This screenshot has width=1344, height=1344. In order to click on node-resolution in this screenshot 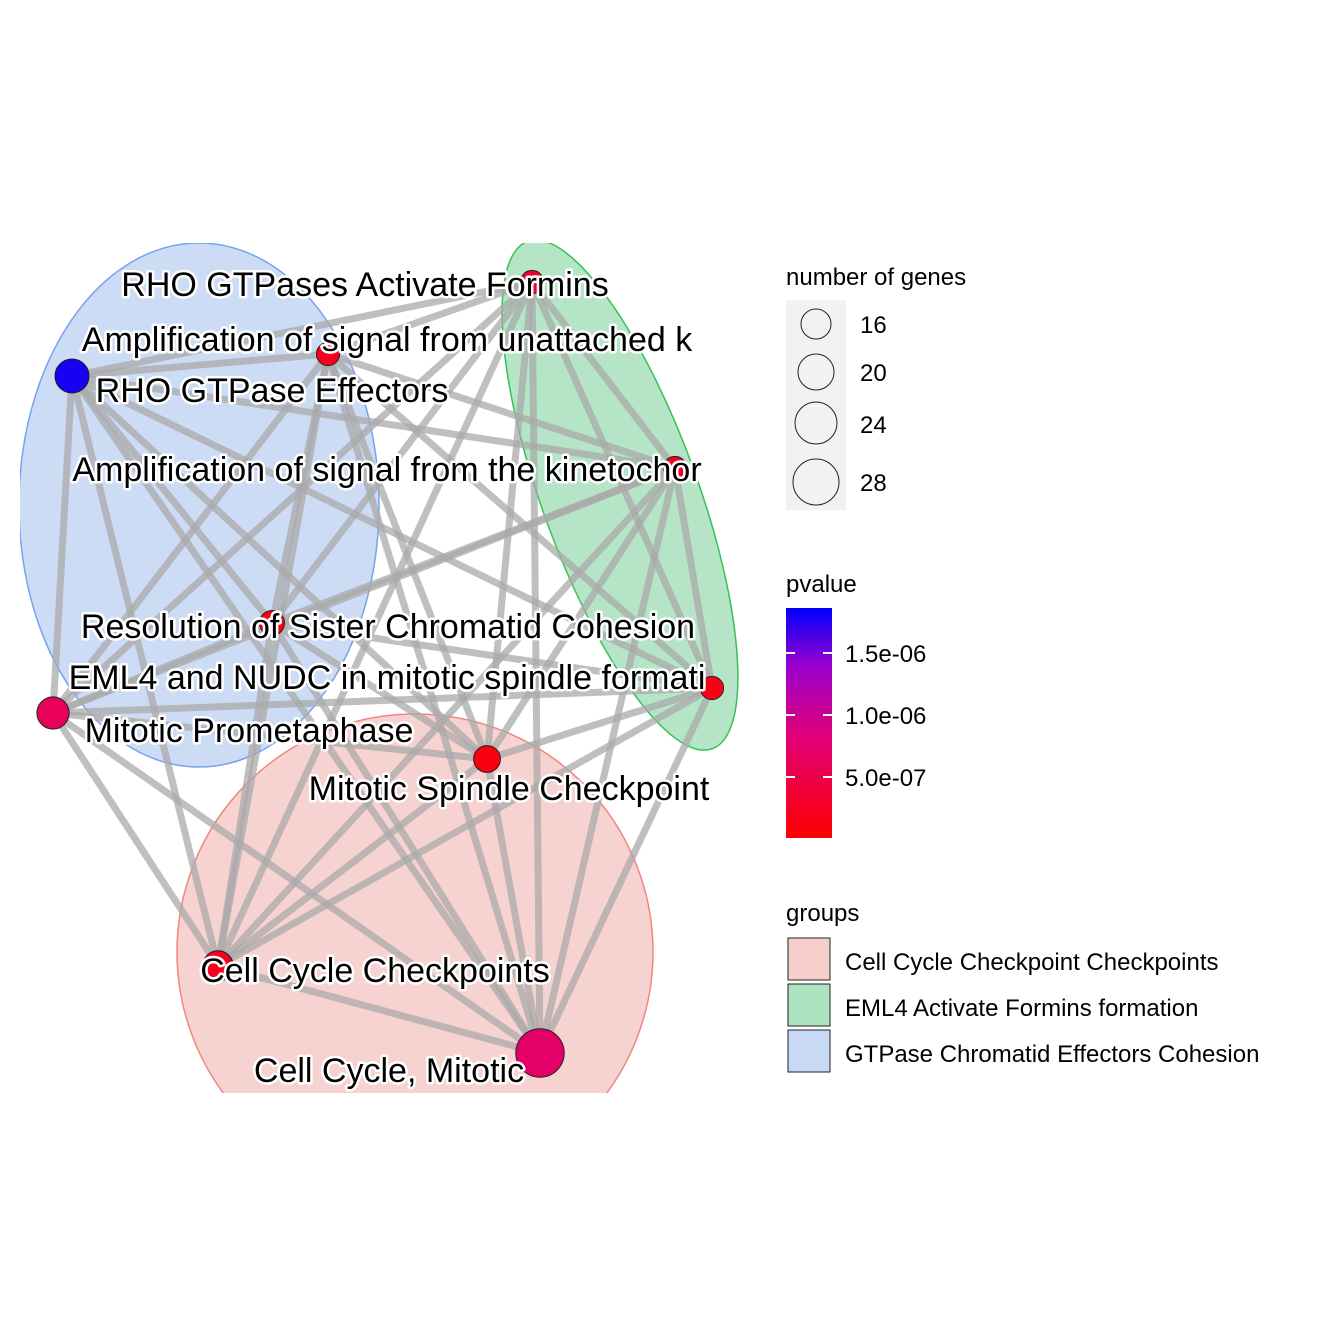, I will do `click(272, 623)`.